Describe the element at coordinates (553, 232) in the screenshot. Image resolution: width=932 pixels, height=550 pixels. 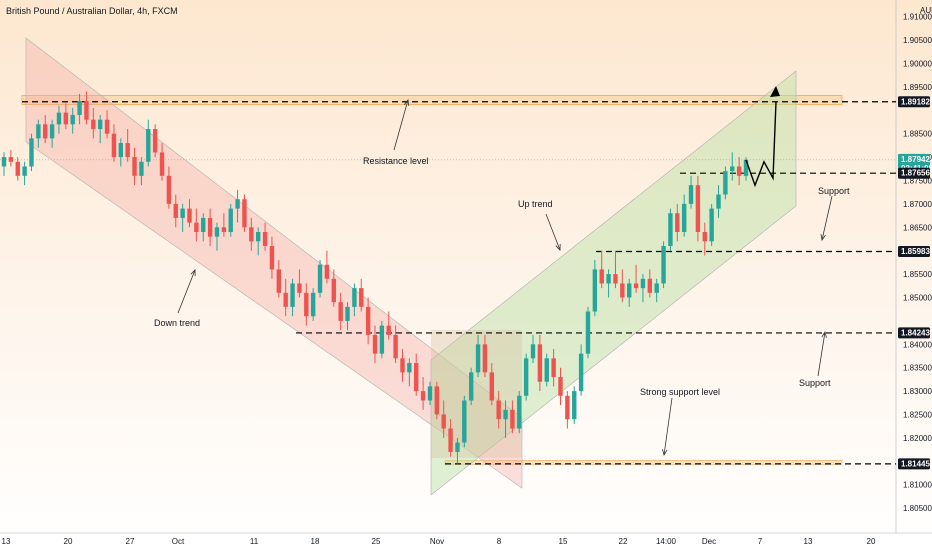
I see `uptrend-pointer` at that location.